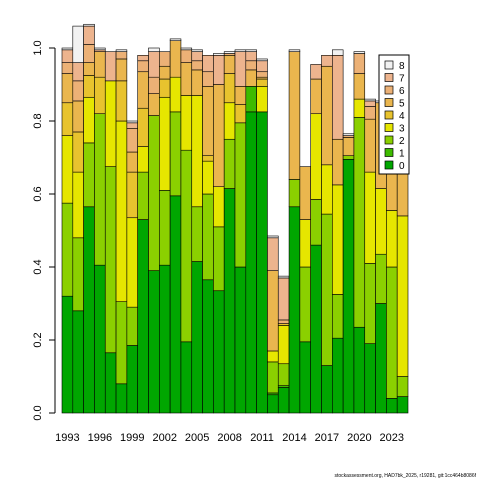 The height and width of the screenshot is (480, 480). I want to click on legend-label-1: 1, so click(402, 154).